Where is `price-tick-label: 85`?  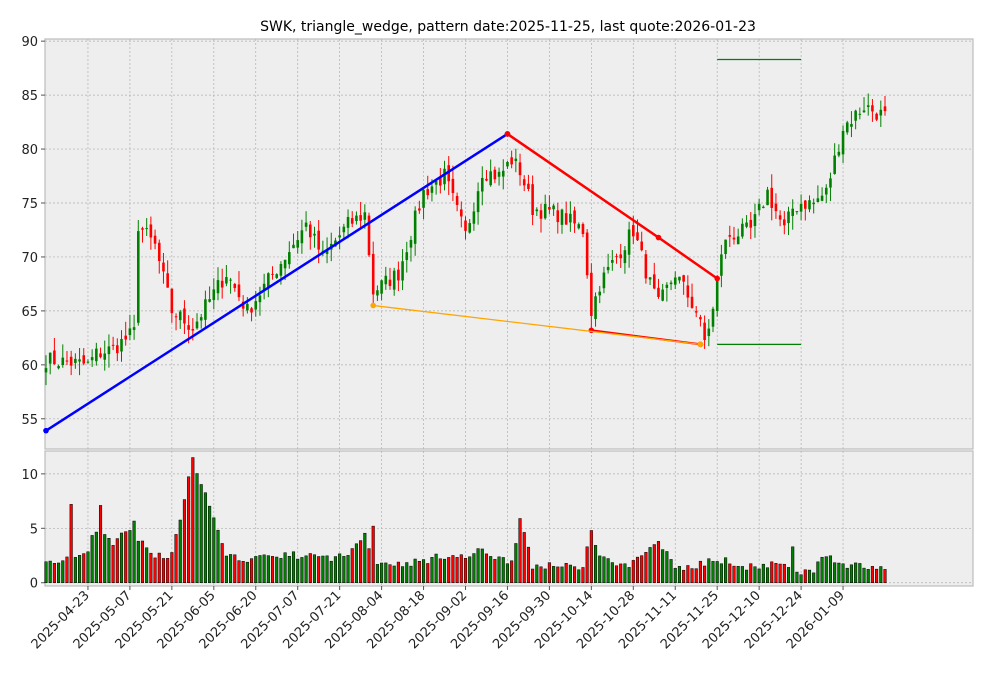 price-tick-label: 85 is located at coordinates (29, 96).